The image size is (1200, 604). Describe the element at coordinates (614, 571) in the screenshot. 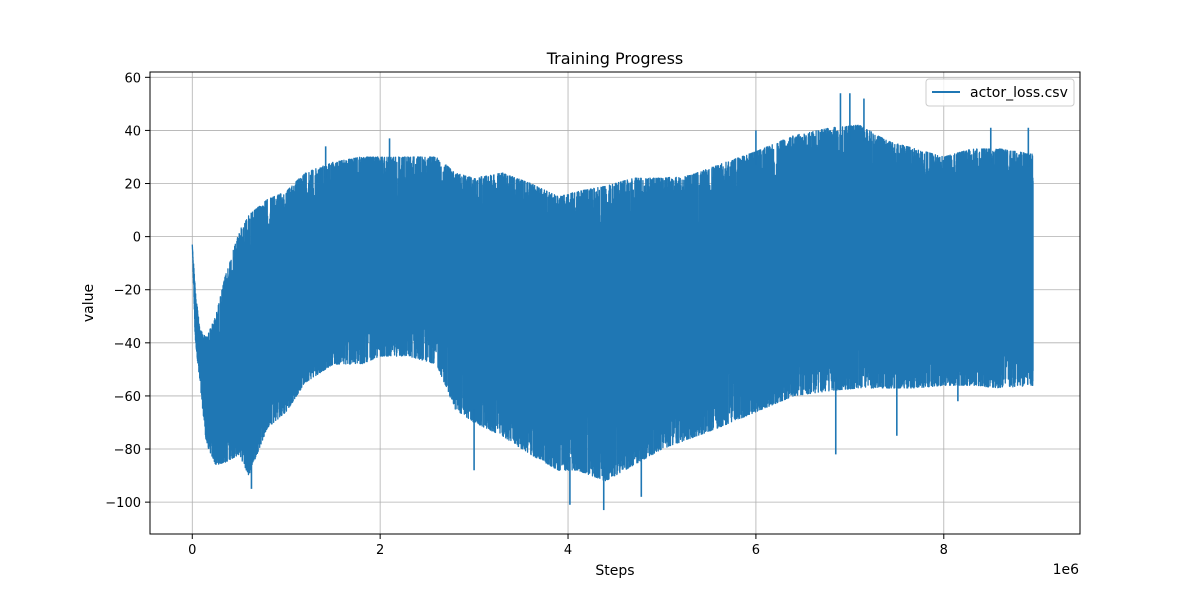

I see `x-axis-label: Steps` at that location.